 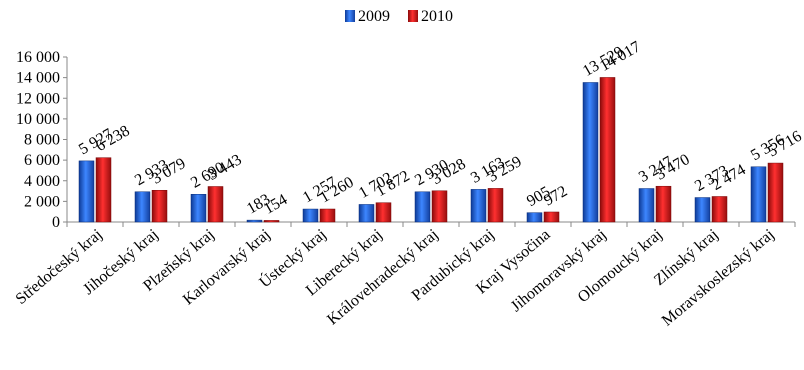 I want to click on legend: 2009 2010, so click(x=399, y=16).